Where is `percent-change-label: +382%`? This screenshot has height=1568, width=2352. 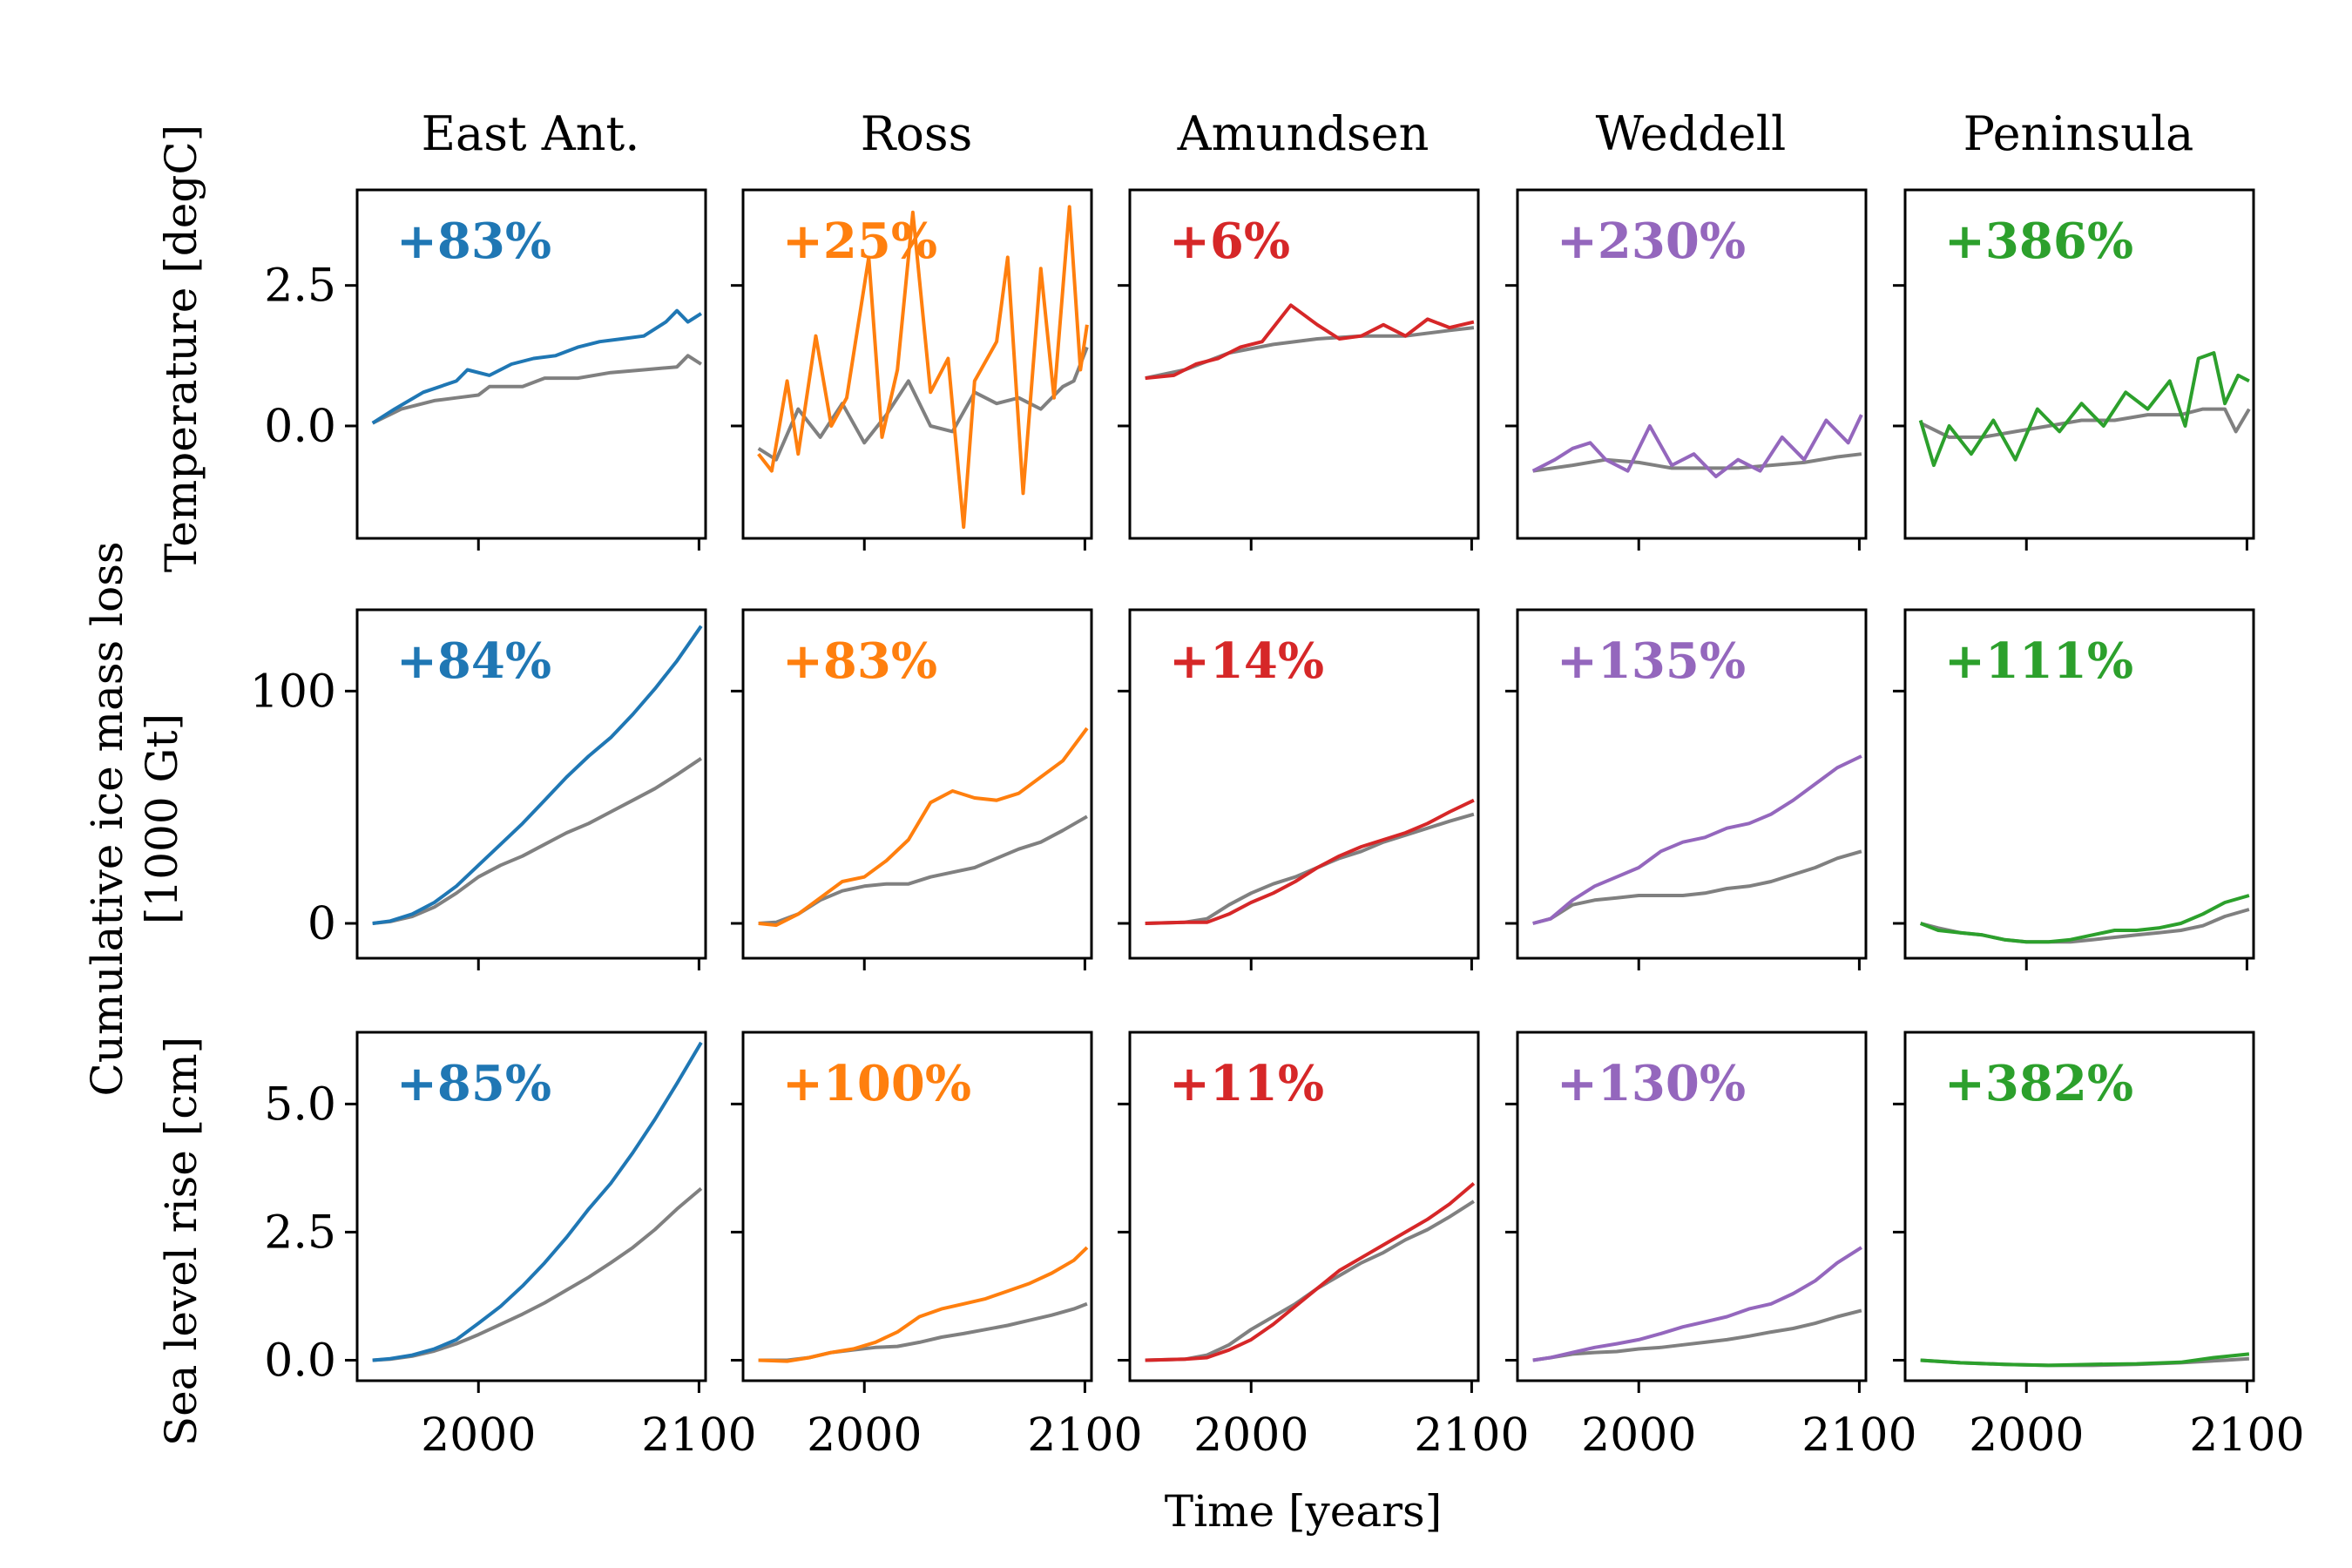
percent-change-label: +382% is located at coordinates (2039, 1083).